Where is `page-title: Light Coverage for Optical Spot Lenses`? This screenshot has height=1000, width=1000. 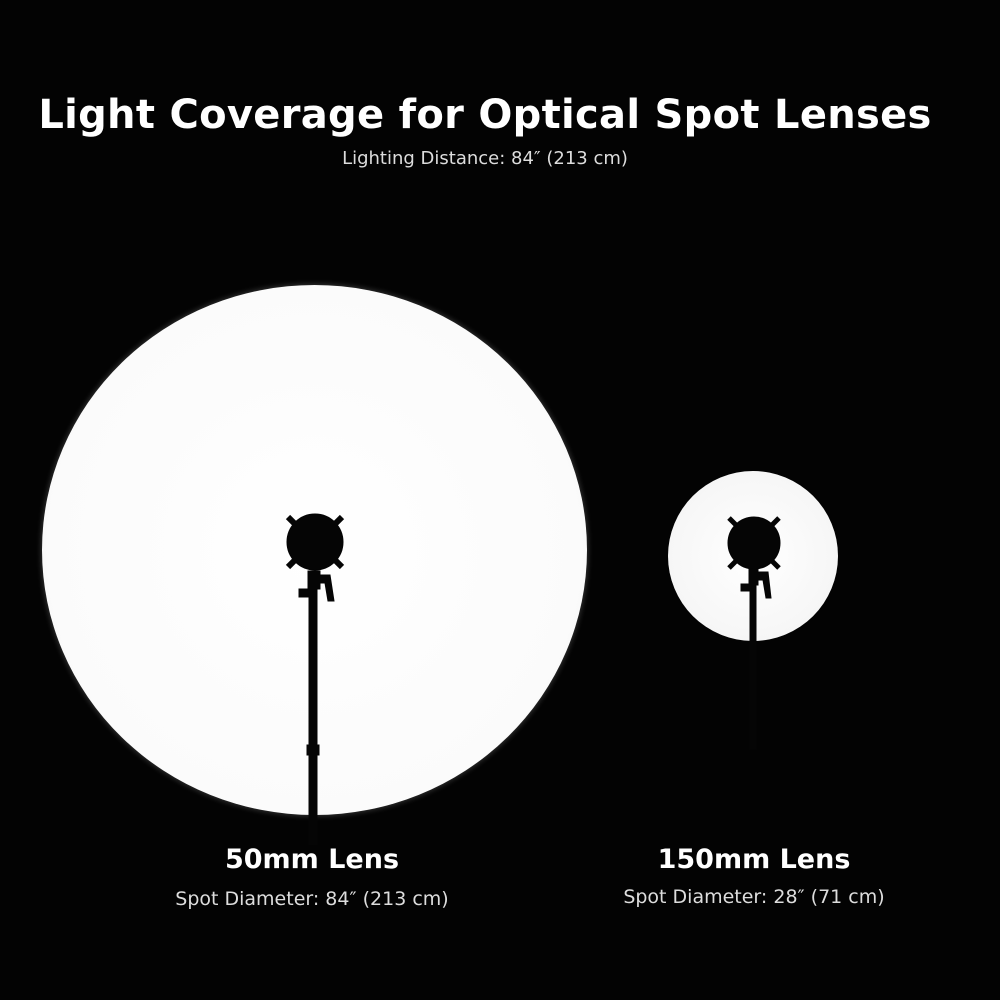 page-title: Light Coverage for Optical Spot Lenses is located at coordinates (485, 115).